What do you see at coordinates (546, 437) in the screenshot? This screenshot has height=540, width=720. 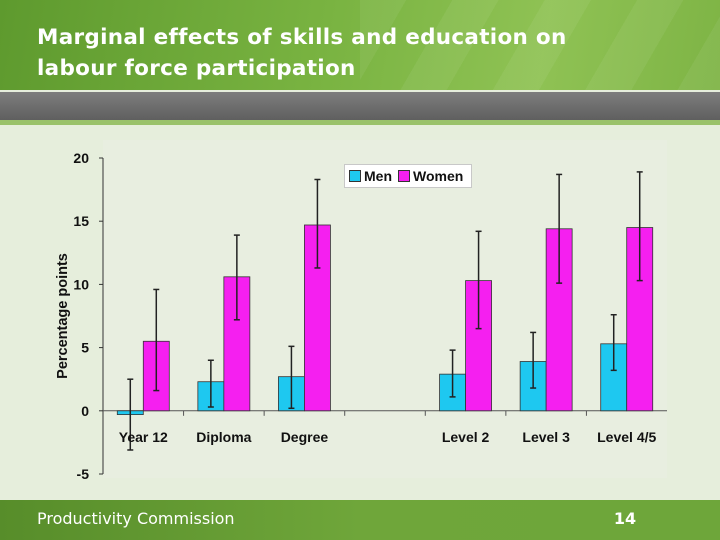 I see `x-category-label: Level 3` at bounding box center [546, 437].